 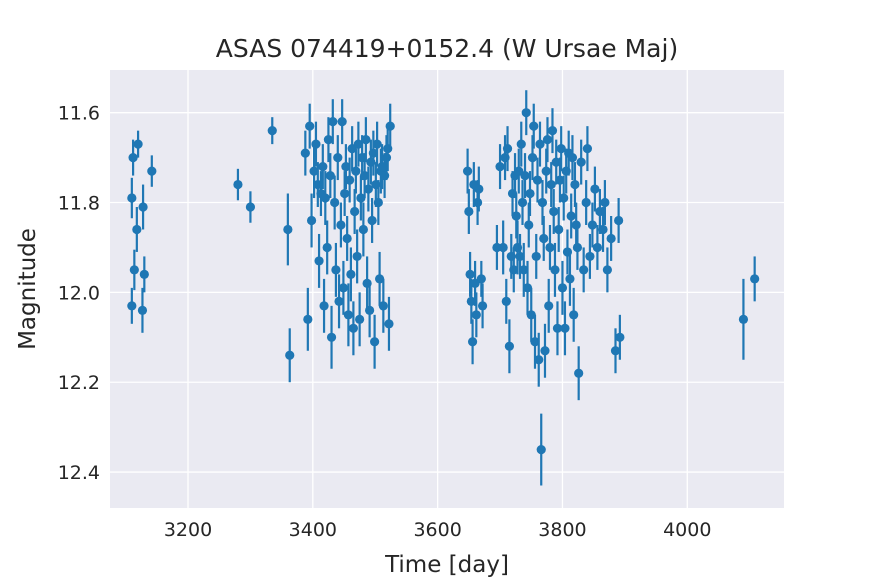 I want to click on x-tick-label: 3600, so click(x=437, y=530).